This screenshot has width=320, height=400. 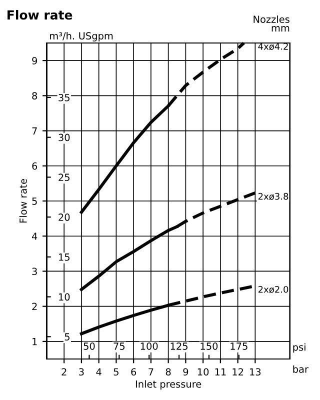 What do you see at coordinates (179, 346) in the screenshot?
I see `x2-tick-label: 125` at bounding box center [179, 346].